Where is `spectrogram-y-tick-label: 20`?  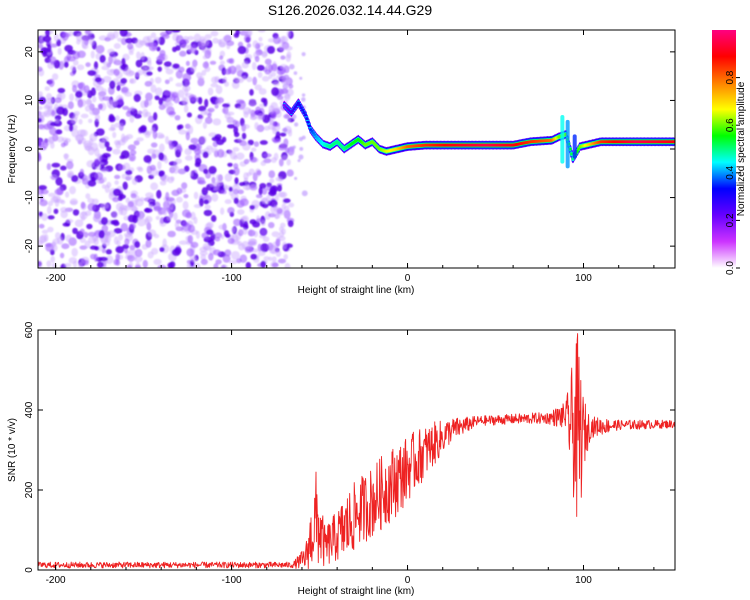
spectrogram-y-tick-label: 20 is located at coordinates (29, 52).